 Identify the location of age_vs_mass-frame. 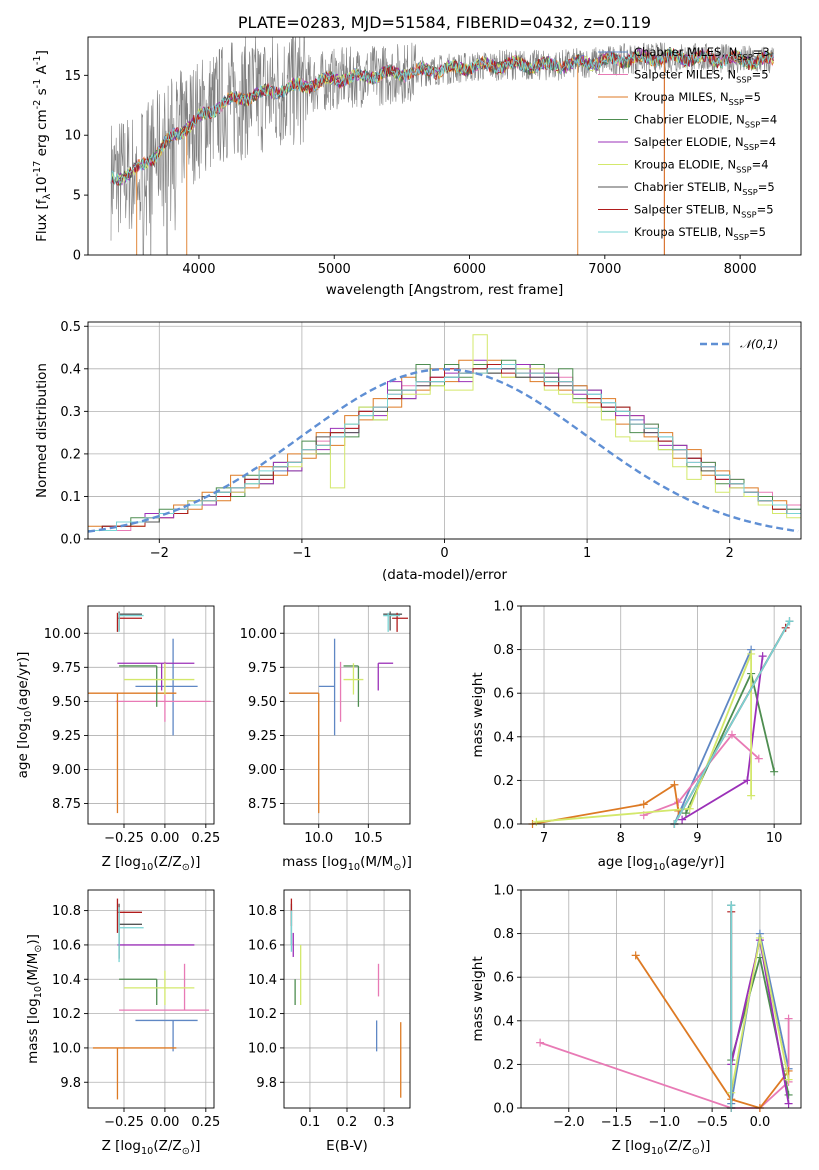
(347, 715).